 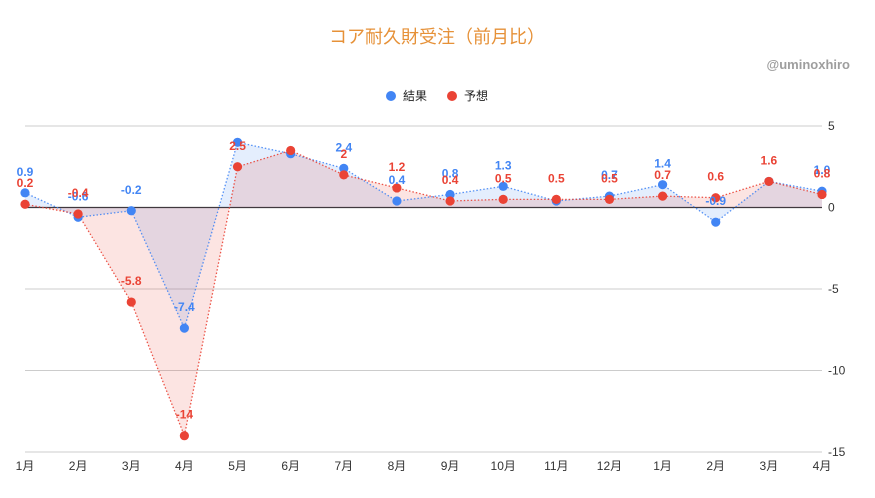 What do you see at coordinates (424, 466) in the screenshot?
I see `x-axis: 1月 2月 3月 4月 5月 6月 7月 8月 9月 10月 11月 12月 1月 2月 3月 4月` at bounding box center [424, 466].